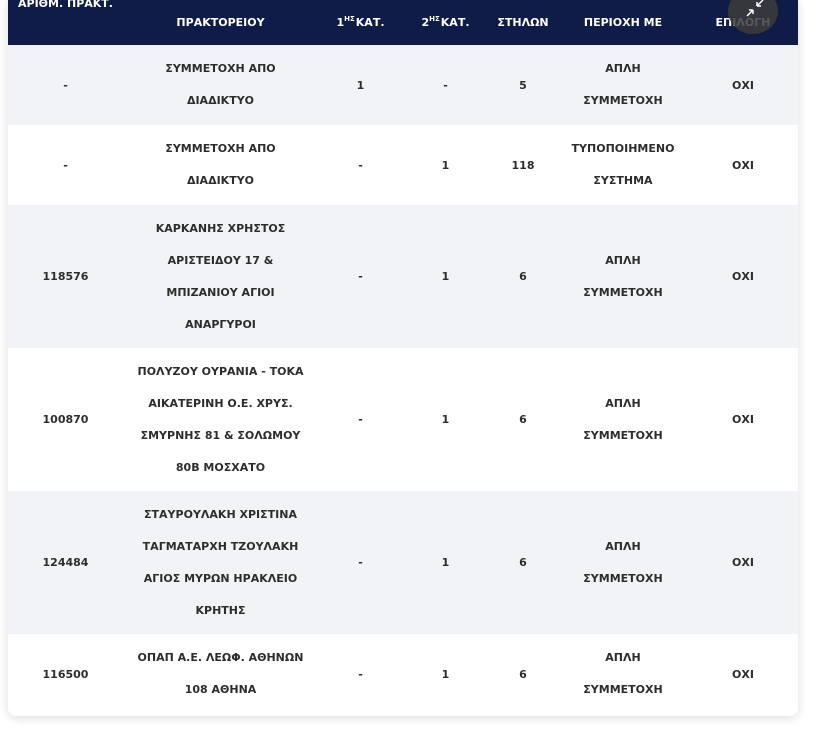  I want to click on header-second-category: 2 ΗΣ ΚΑΤ., so click(445, 22).